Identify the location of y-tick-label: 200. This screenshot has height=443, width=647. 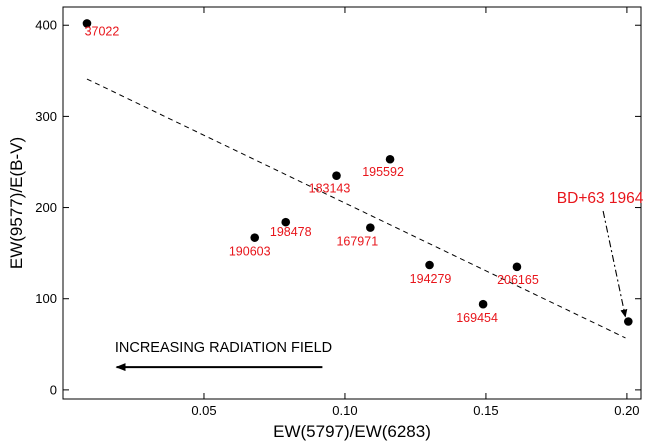
(46, 207).